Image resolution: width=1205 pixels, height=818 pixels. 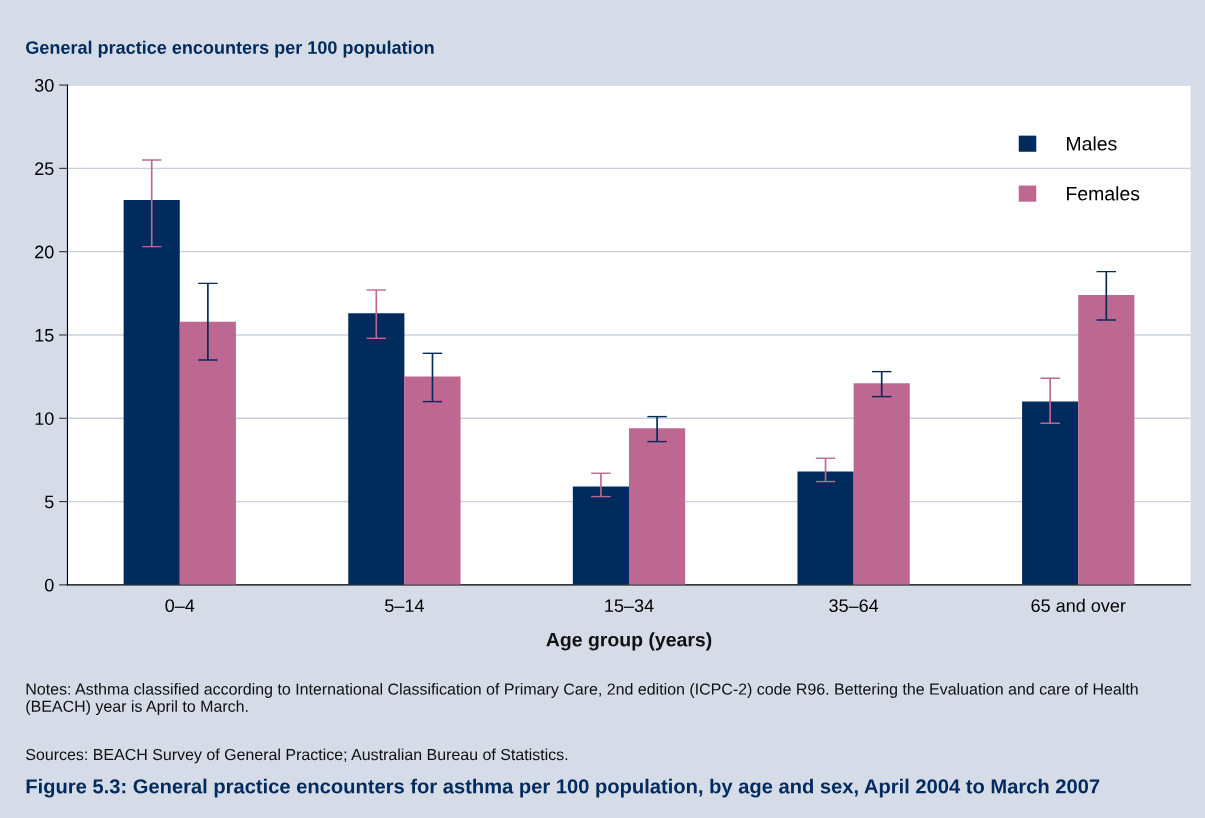 I want to click on x-tick-label: 65 and over, so click(x=1078, y=605).